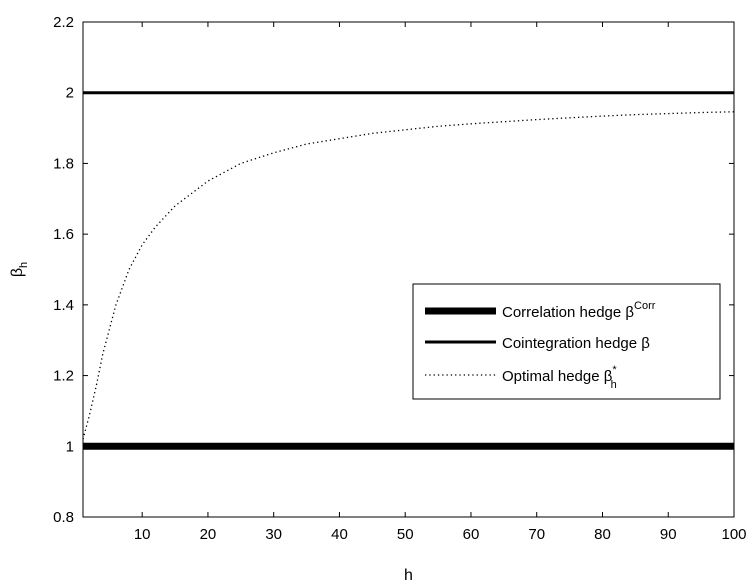  Describe the element at coordinates (70, 93) in the screenshot. I see `y-tick-label: 2` at that location.